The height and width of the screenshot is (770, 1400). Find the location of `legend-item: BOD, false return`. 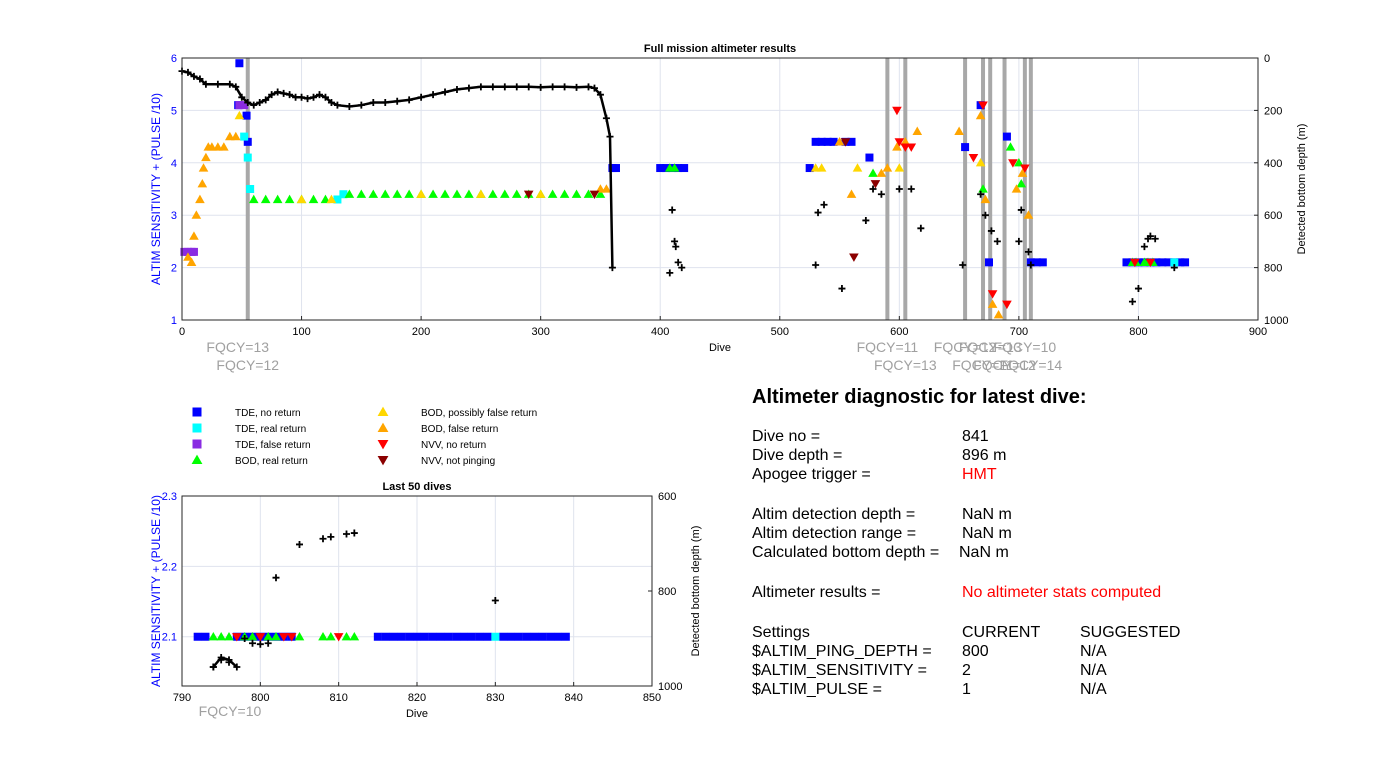

legend-item: BOD, false return is located at coordinates (437, 428).